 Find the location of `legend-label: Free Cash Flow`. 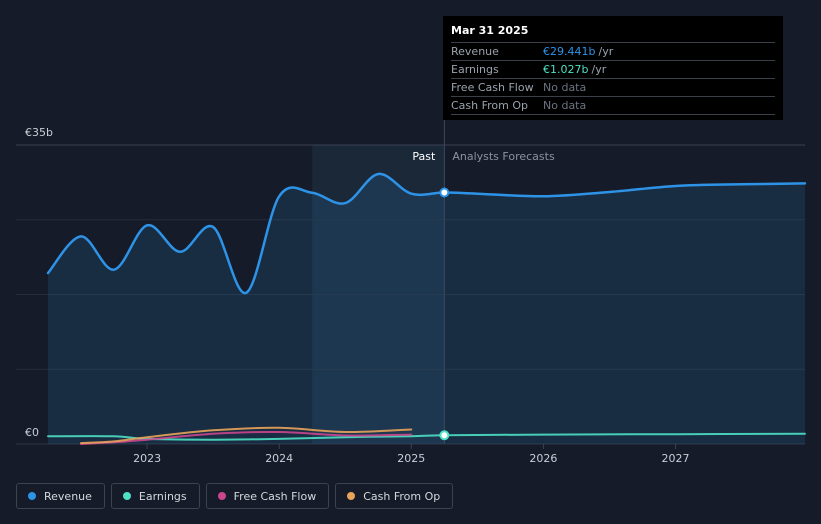

legend-label: Free Cash Flow is located at coordinates (275, 496).